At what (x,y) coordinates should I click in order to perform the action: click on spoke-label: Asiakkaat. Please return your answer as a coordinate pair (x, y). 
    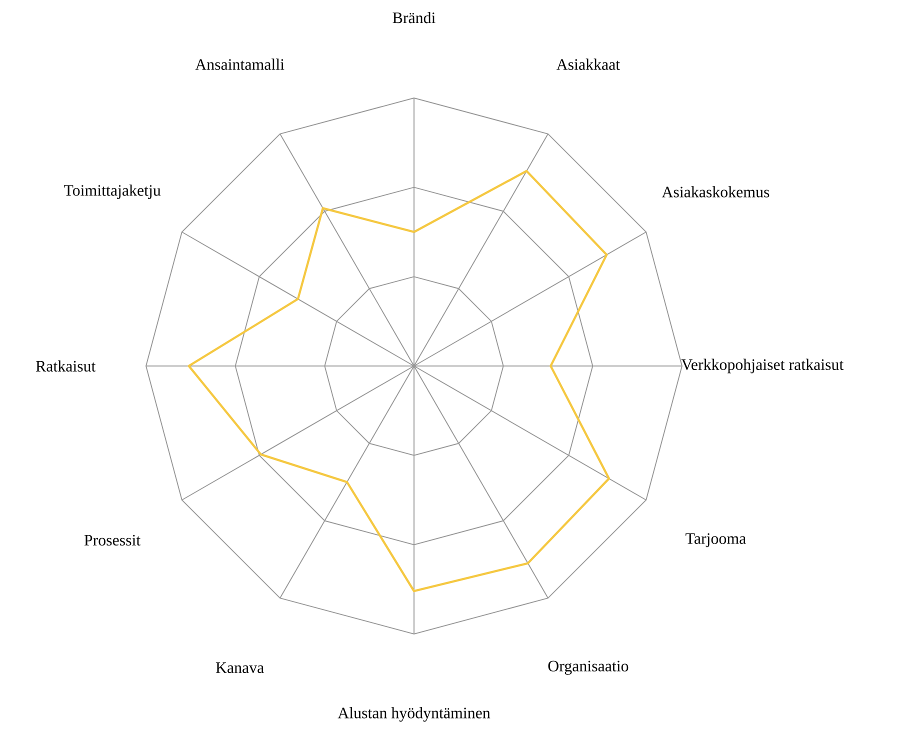
    Looking at the image, I should click on (588, 64).